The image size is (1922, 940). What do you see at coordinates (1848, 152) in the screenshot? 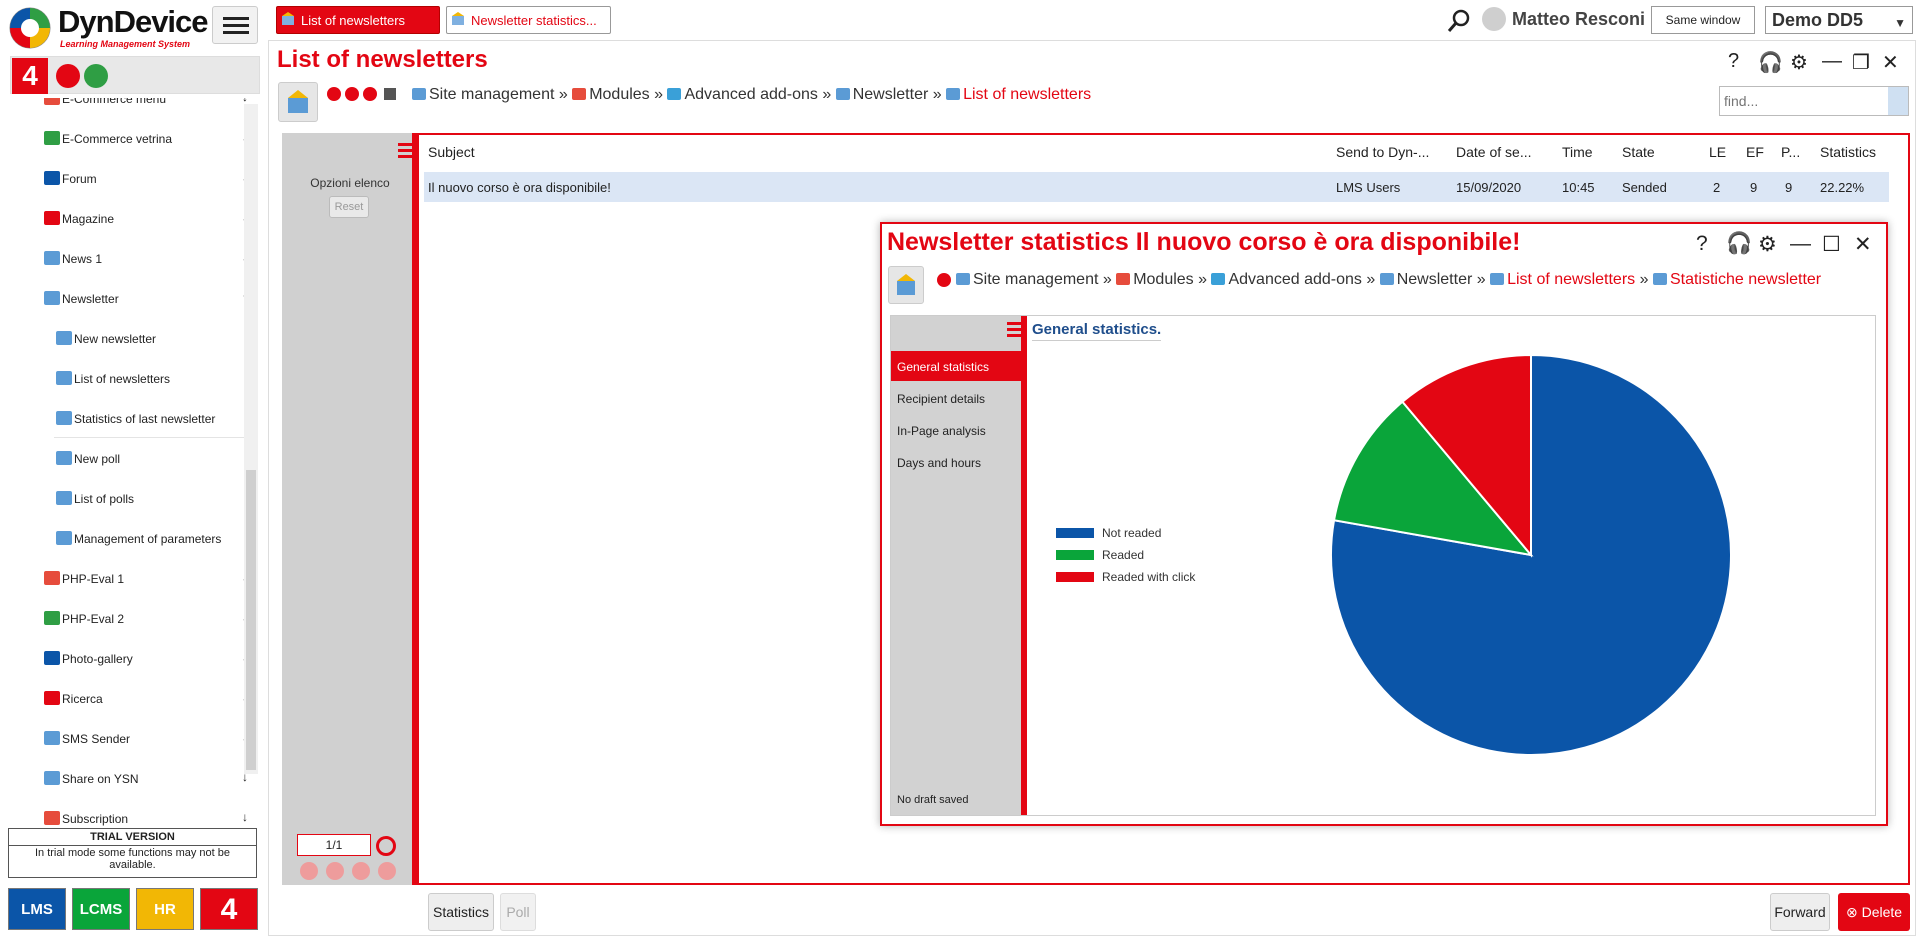
I see `column-header: Statistics` at bounding box center [1848, 152].